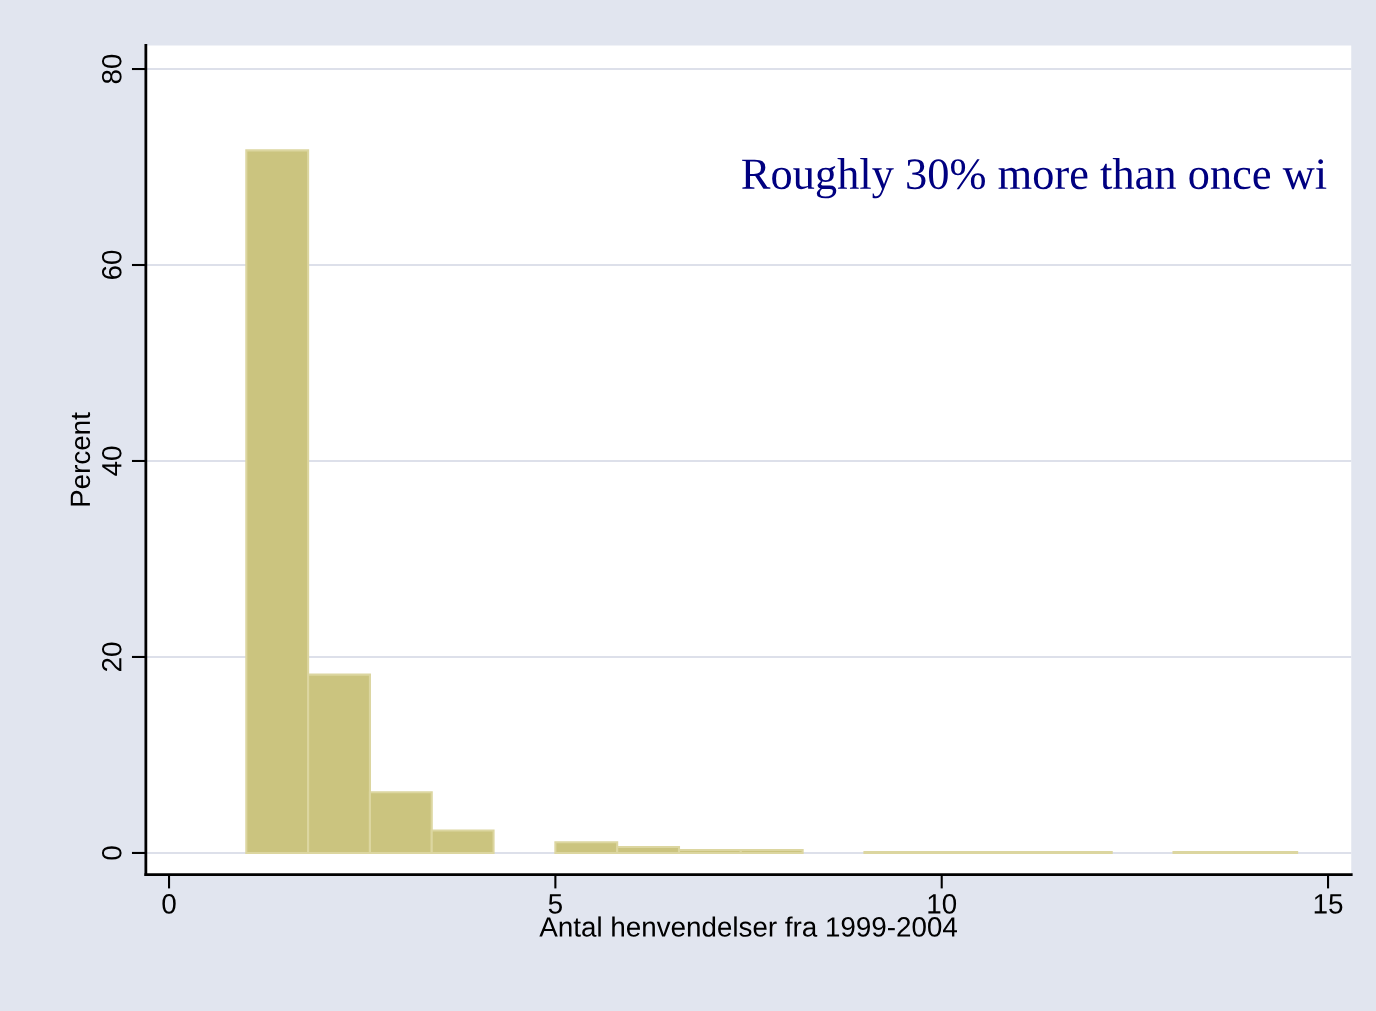 The width and height of the screenshot is (1376, 1011). Describe the element at coordinates (111, 657) in the screenshot. I see `y-tick-label: 20` at that location.